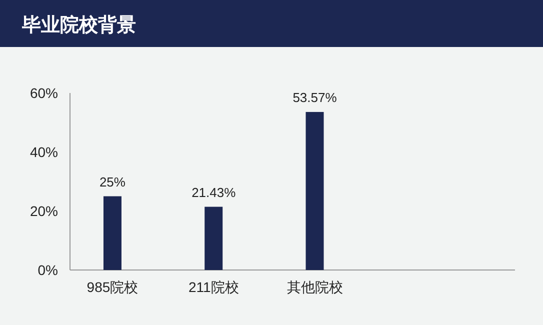 The image size is (543, 325). What do you see at coordinates (314, 287) in the screenshot?
I see `x-tick-label: 其他院校` at bounding box center [314, 287].